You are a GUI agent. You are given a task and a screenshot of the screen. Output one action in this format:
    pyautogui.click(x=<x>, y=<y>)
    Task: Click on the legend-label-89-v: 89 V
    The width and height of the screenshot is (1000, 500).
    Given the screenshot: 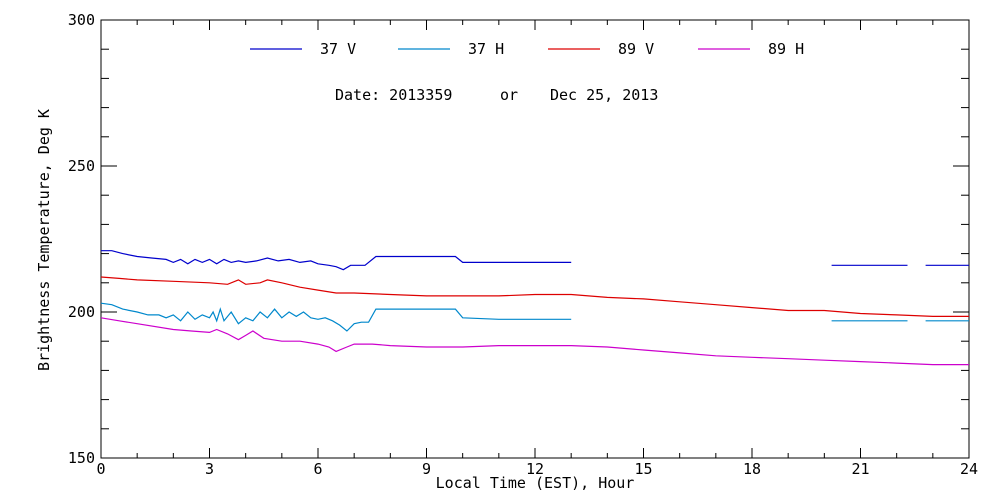 What is the action you would take?
    pyautogui.click(x=636, y=49)
    